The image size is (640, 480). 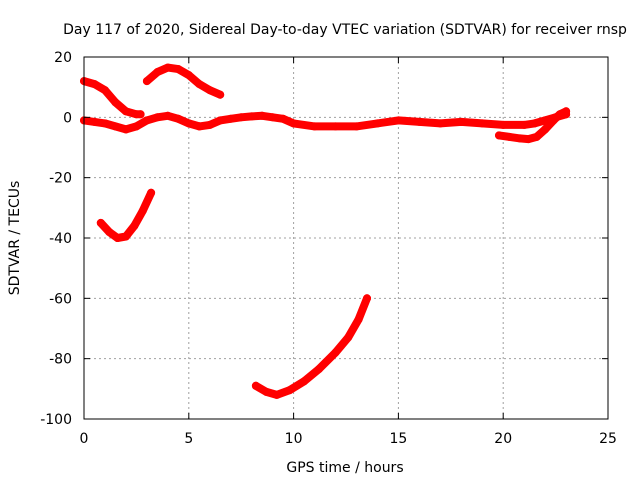 I want to click on x-tick-label: 5, so click(x=188, y=439).